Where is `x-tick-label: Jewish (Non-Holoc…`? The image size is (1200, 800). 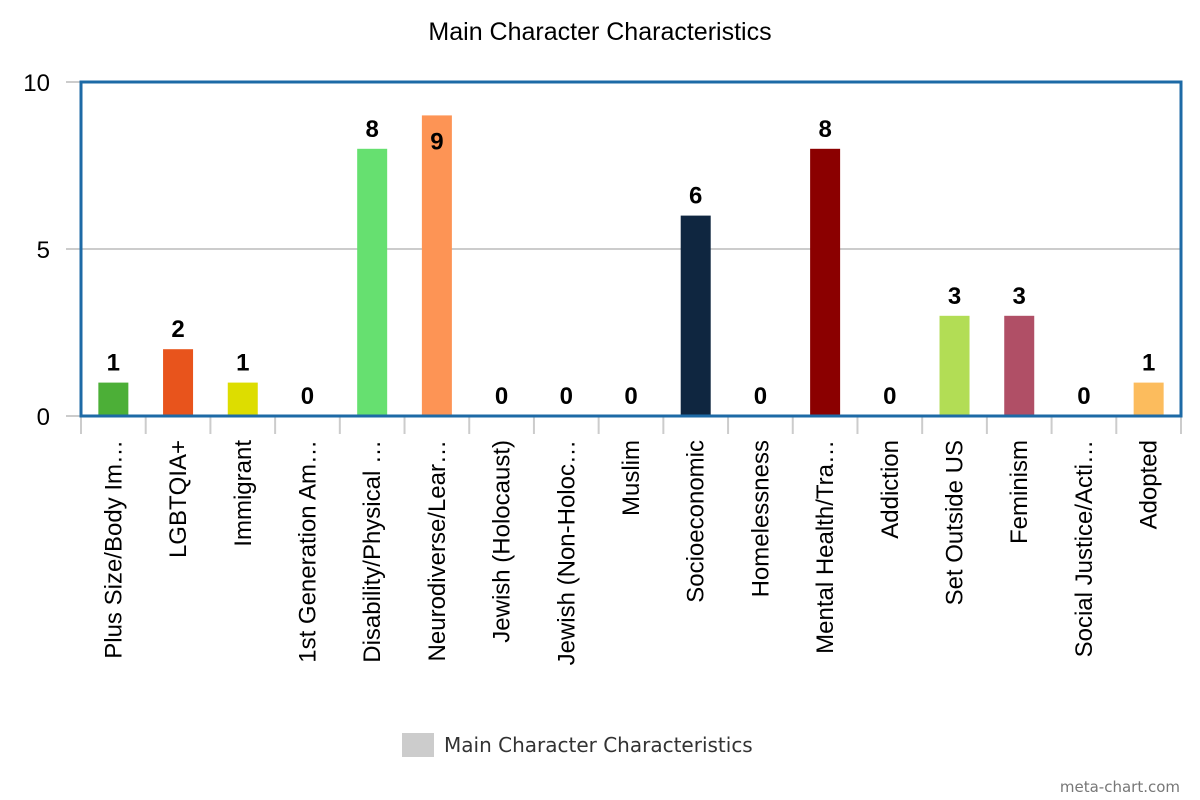 x-tick-label: Jewish (Non-Holoc… is located at coordinates (566, 552).